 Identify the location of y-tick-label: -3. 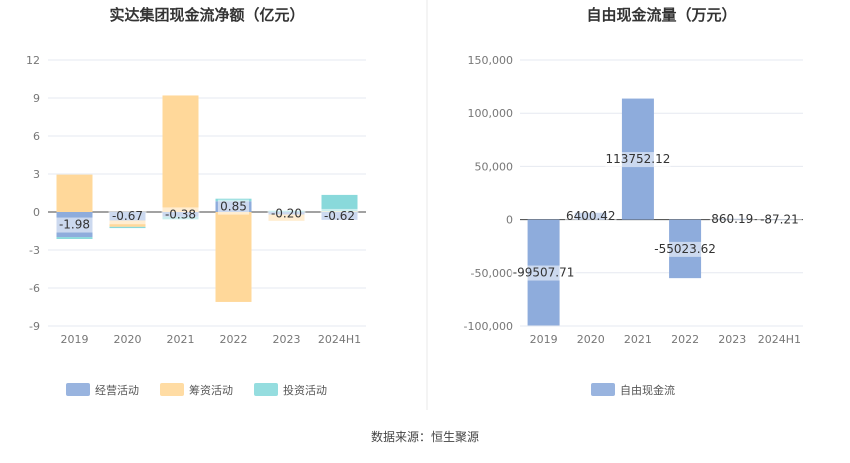
(34, 250).